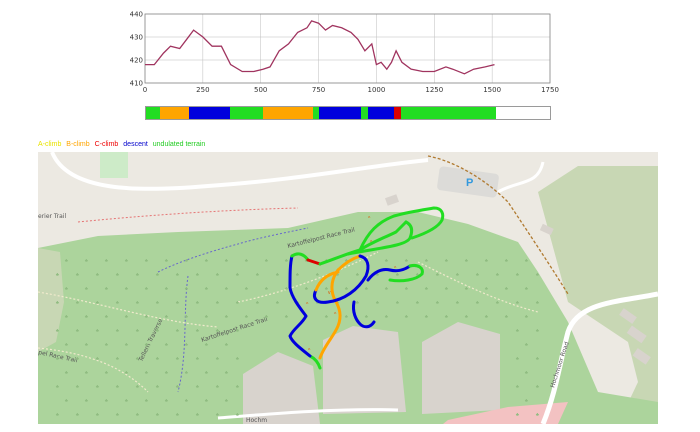  I want to click on tree-symbol-12: ♣, so click(307, 261).